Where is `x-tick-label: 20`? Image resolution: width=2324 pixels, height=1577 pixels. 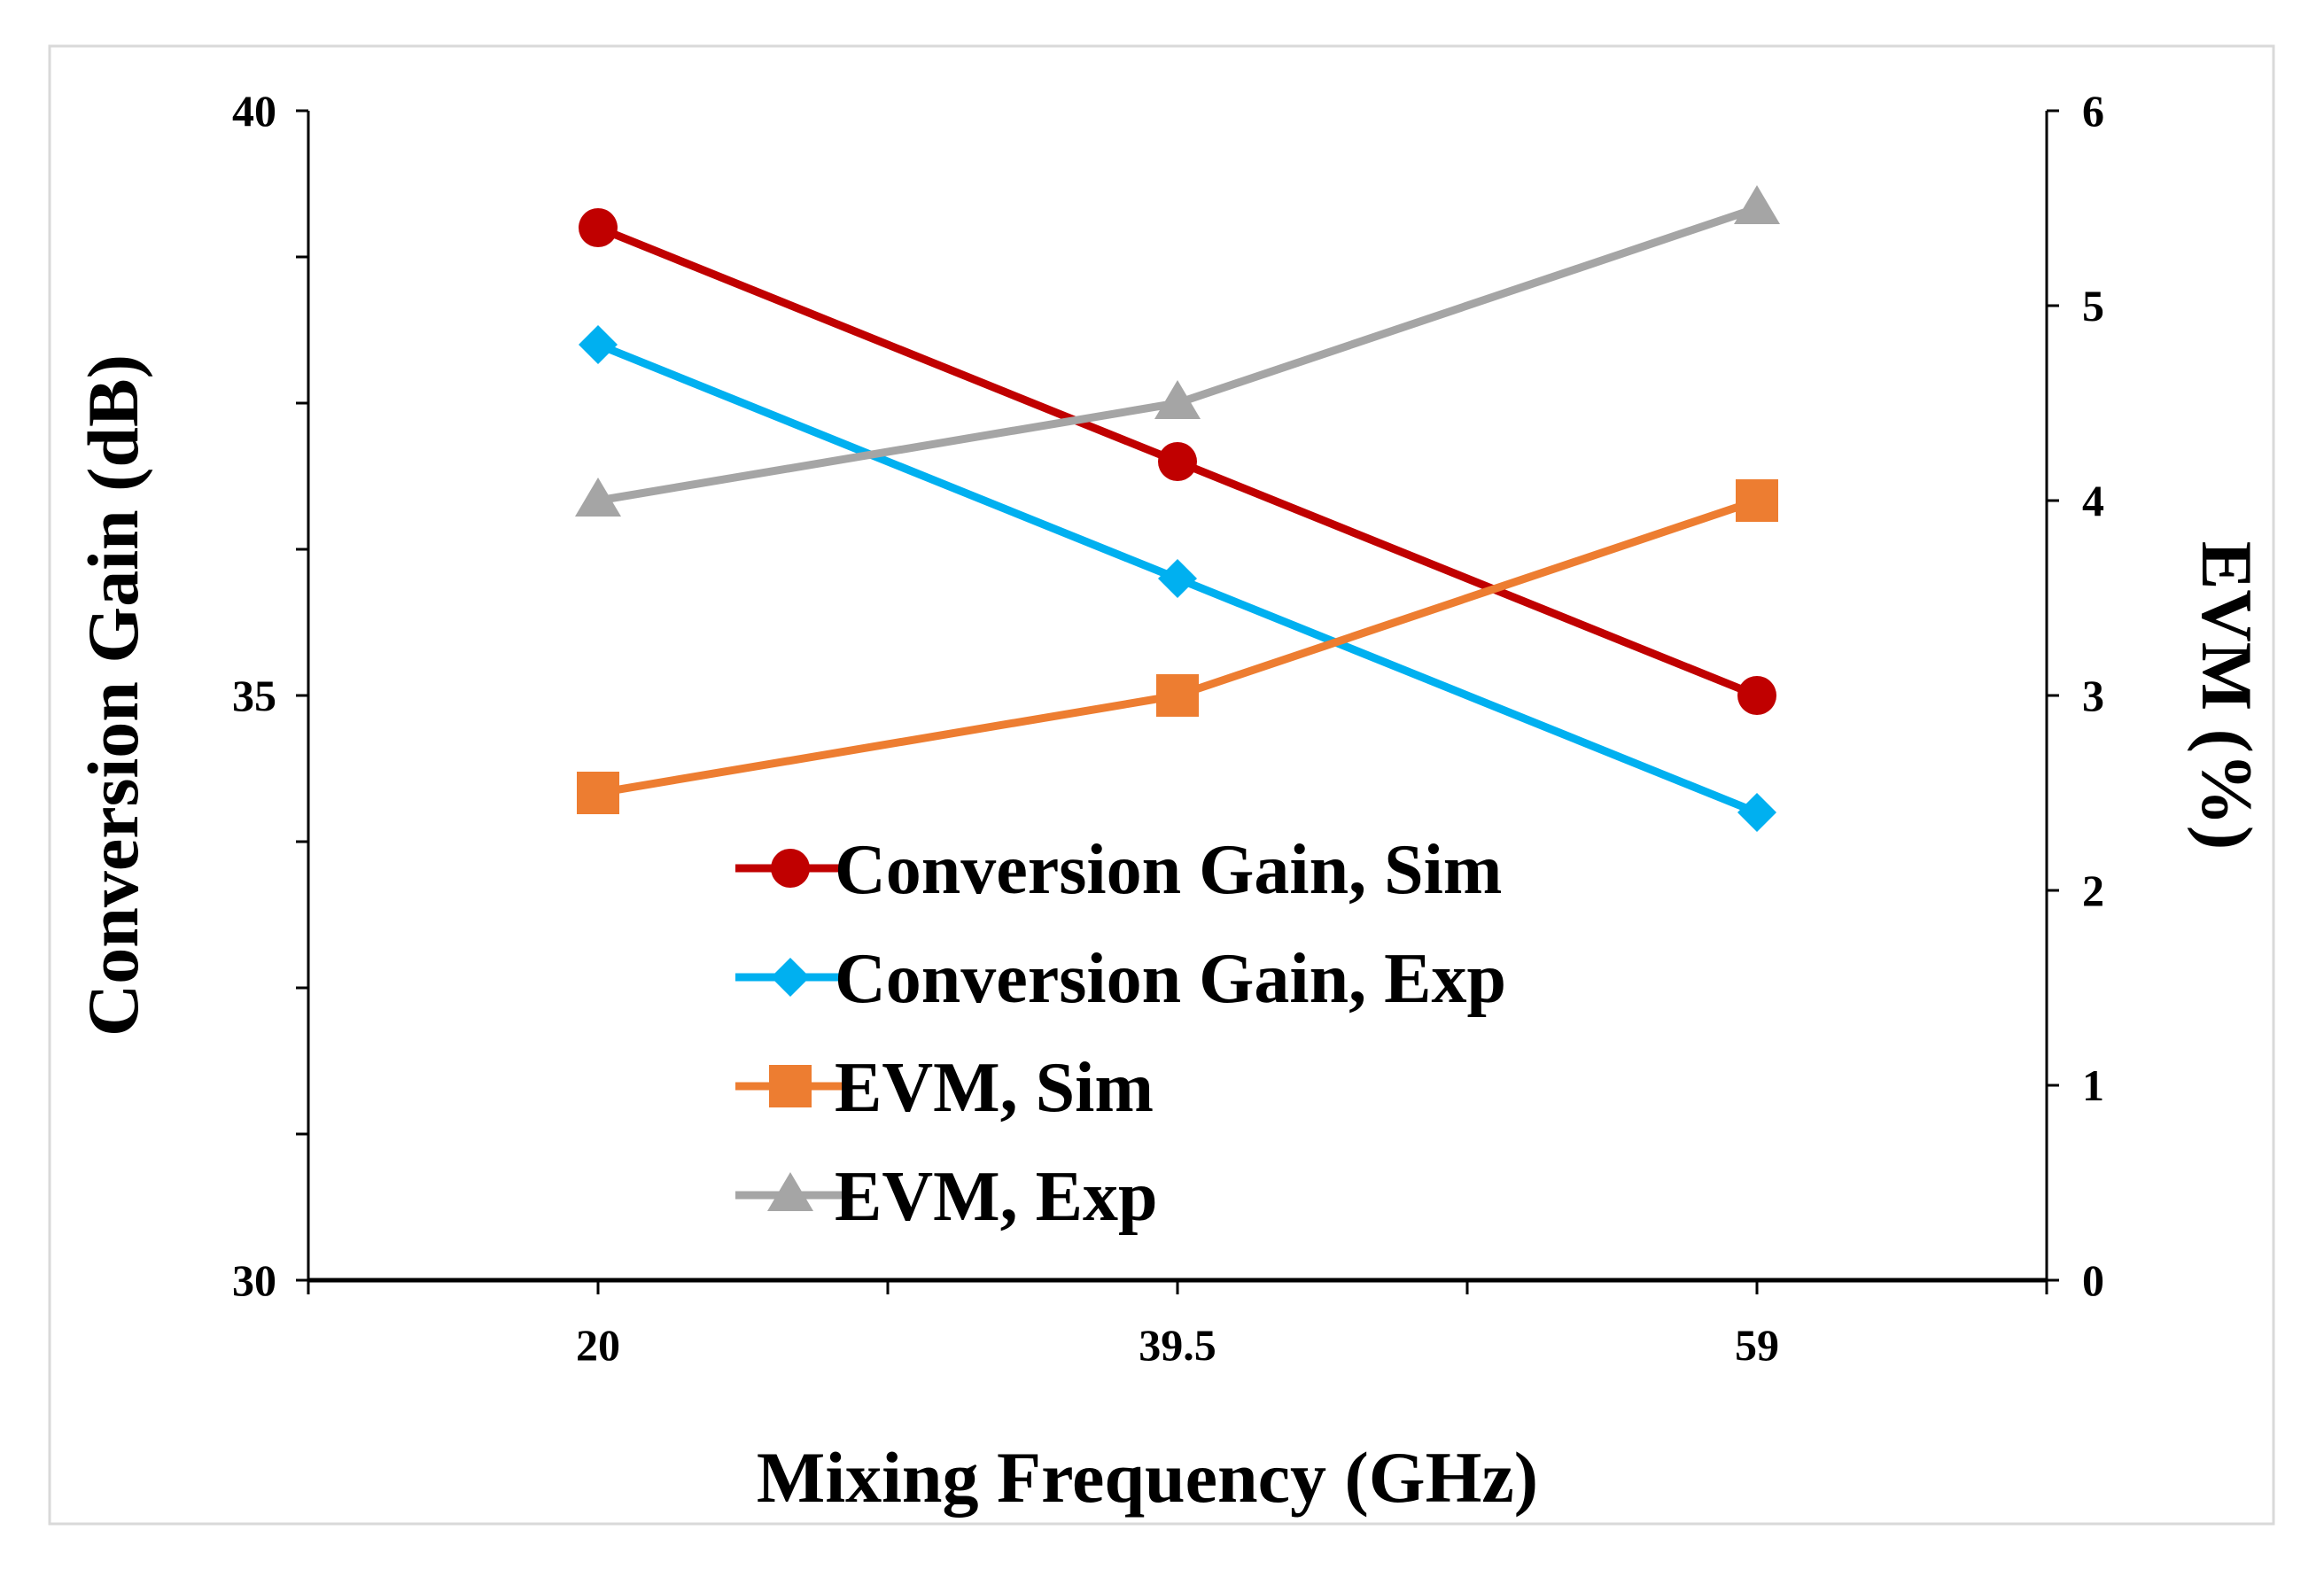 x-tick-label: 20 is located at coordinates (598, 1345).